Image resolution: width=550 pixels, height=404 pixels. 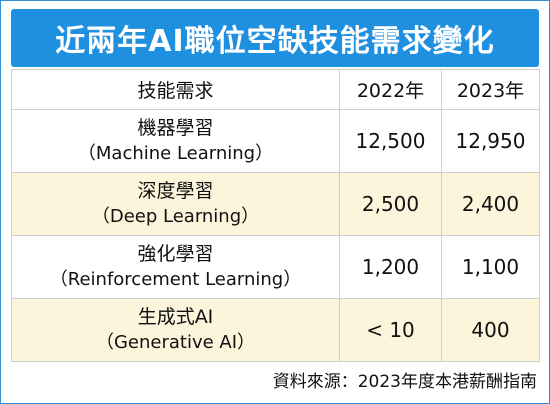 I want to click on column-header-skill: 技能需求, so click(x=175, y=89).